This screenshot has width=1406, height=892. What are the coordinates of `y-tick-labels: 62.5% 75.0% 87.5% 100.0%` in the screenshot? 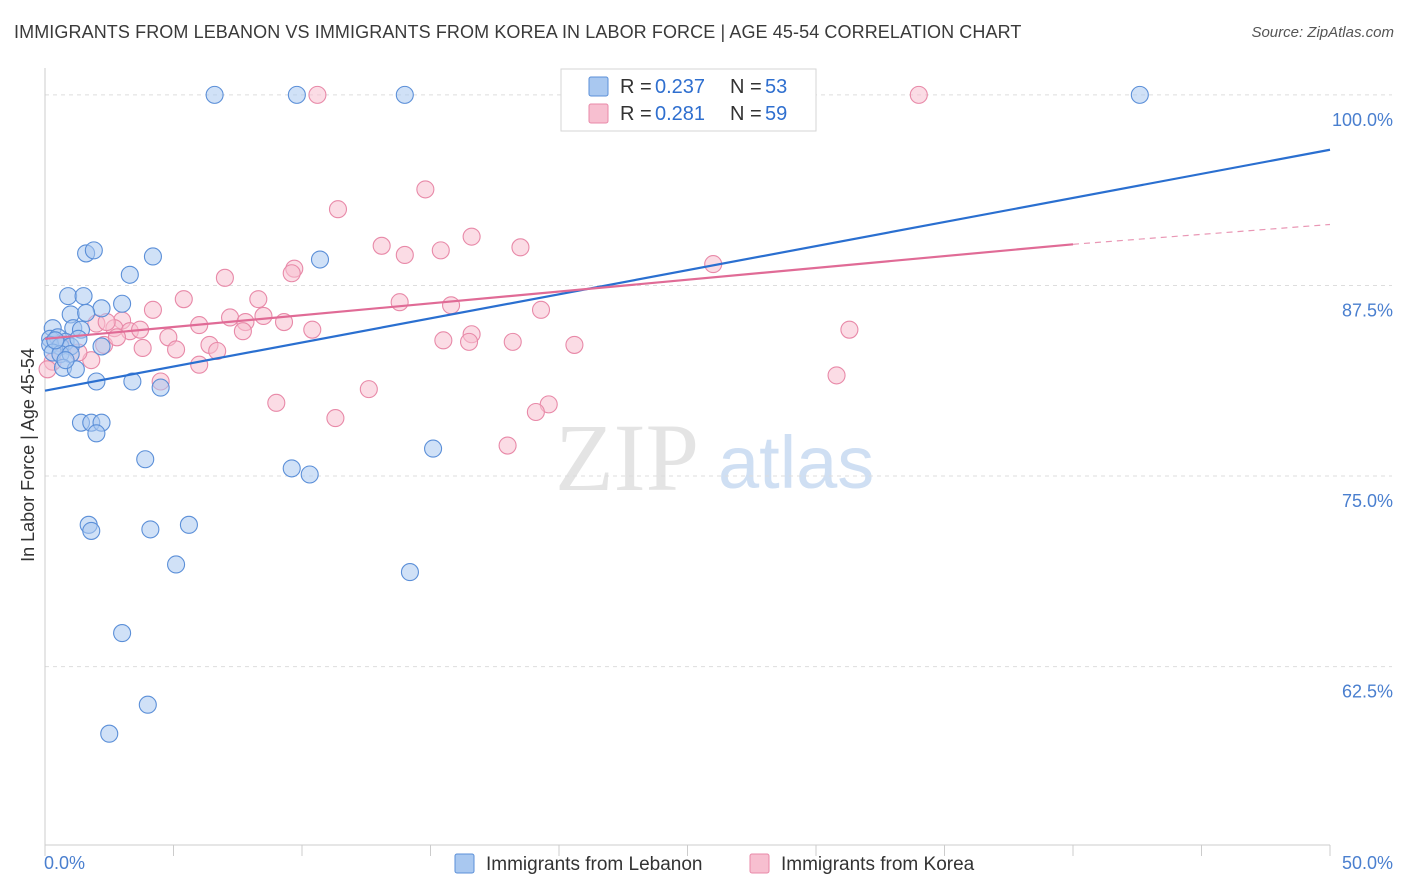 It's located at (1362, 406).